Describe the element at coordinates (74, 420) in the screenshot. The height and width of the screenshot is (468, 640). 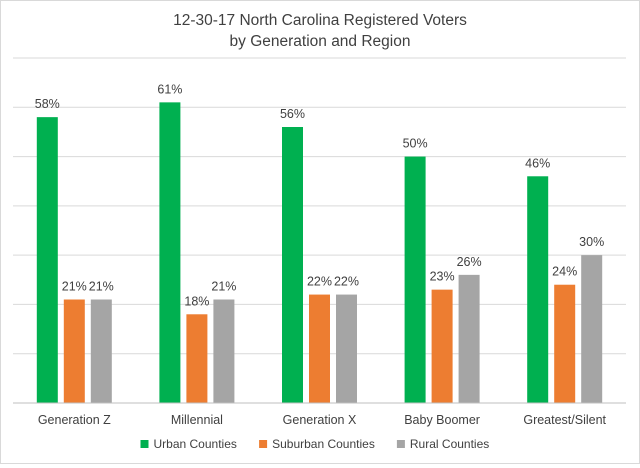
I see `x-tick-label-generation-z: Generation Z` at that location.